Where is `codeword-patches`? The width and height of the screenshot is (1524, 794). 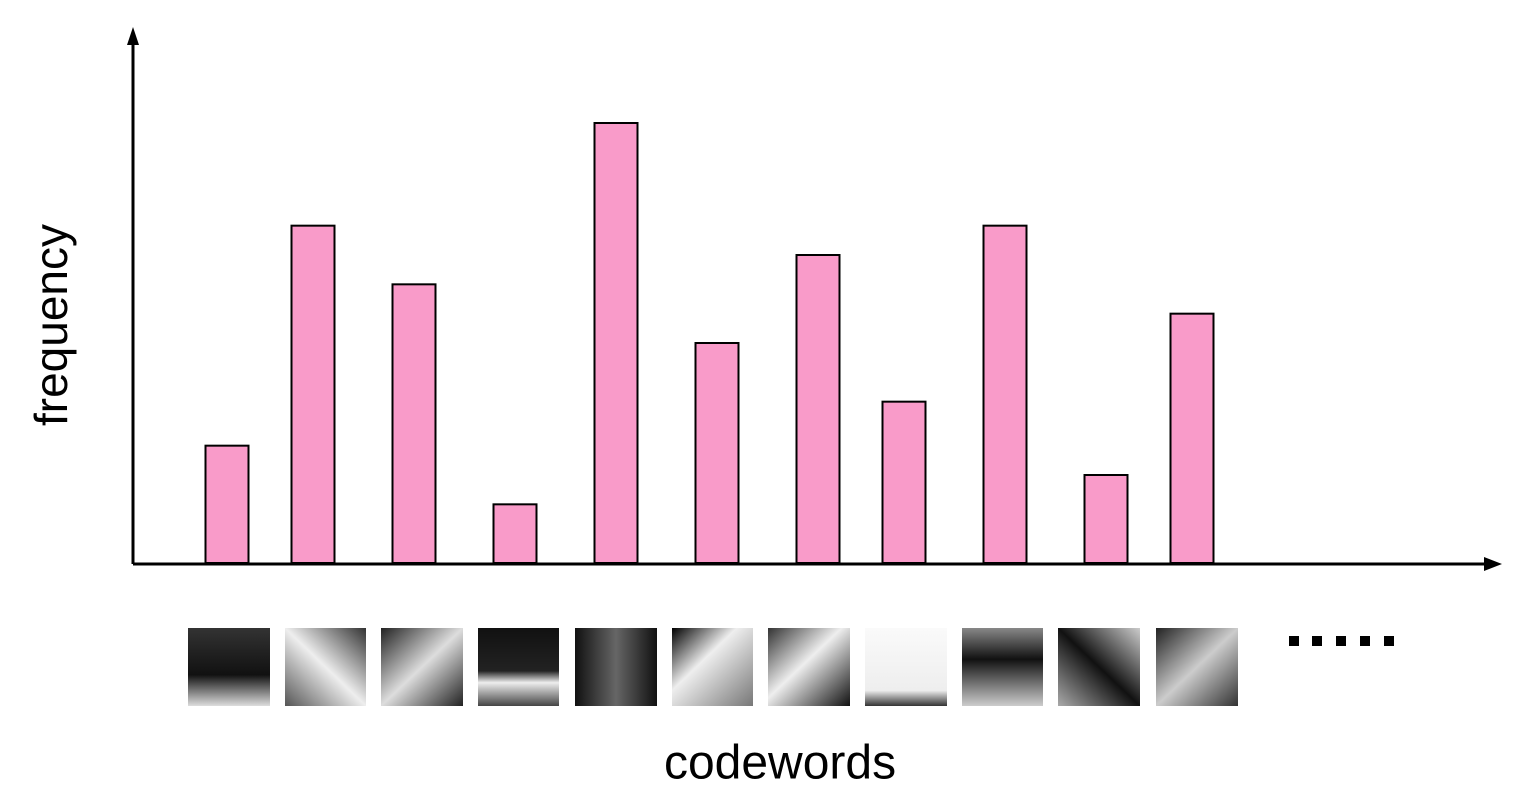
codeword-patches is located at coordinates (713, 667).